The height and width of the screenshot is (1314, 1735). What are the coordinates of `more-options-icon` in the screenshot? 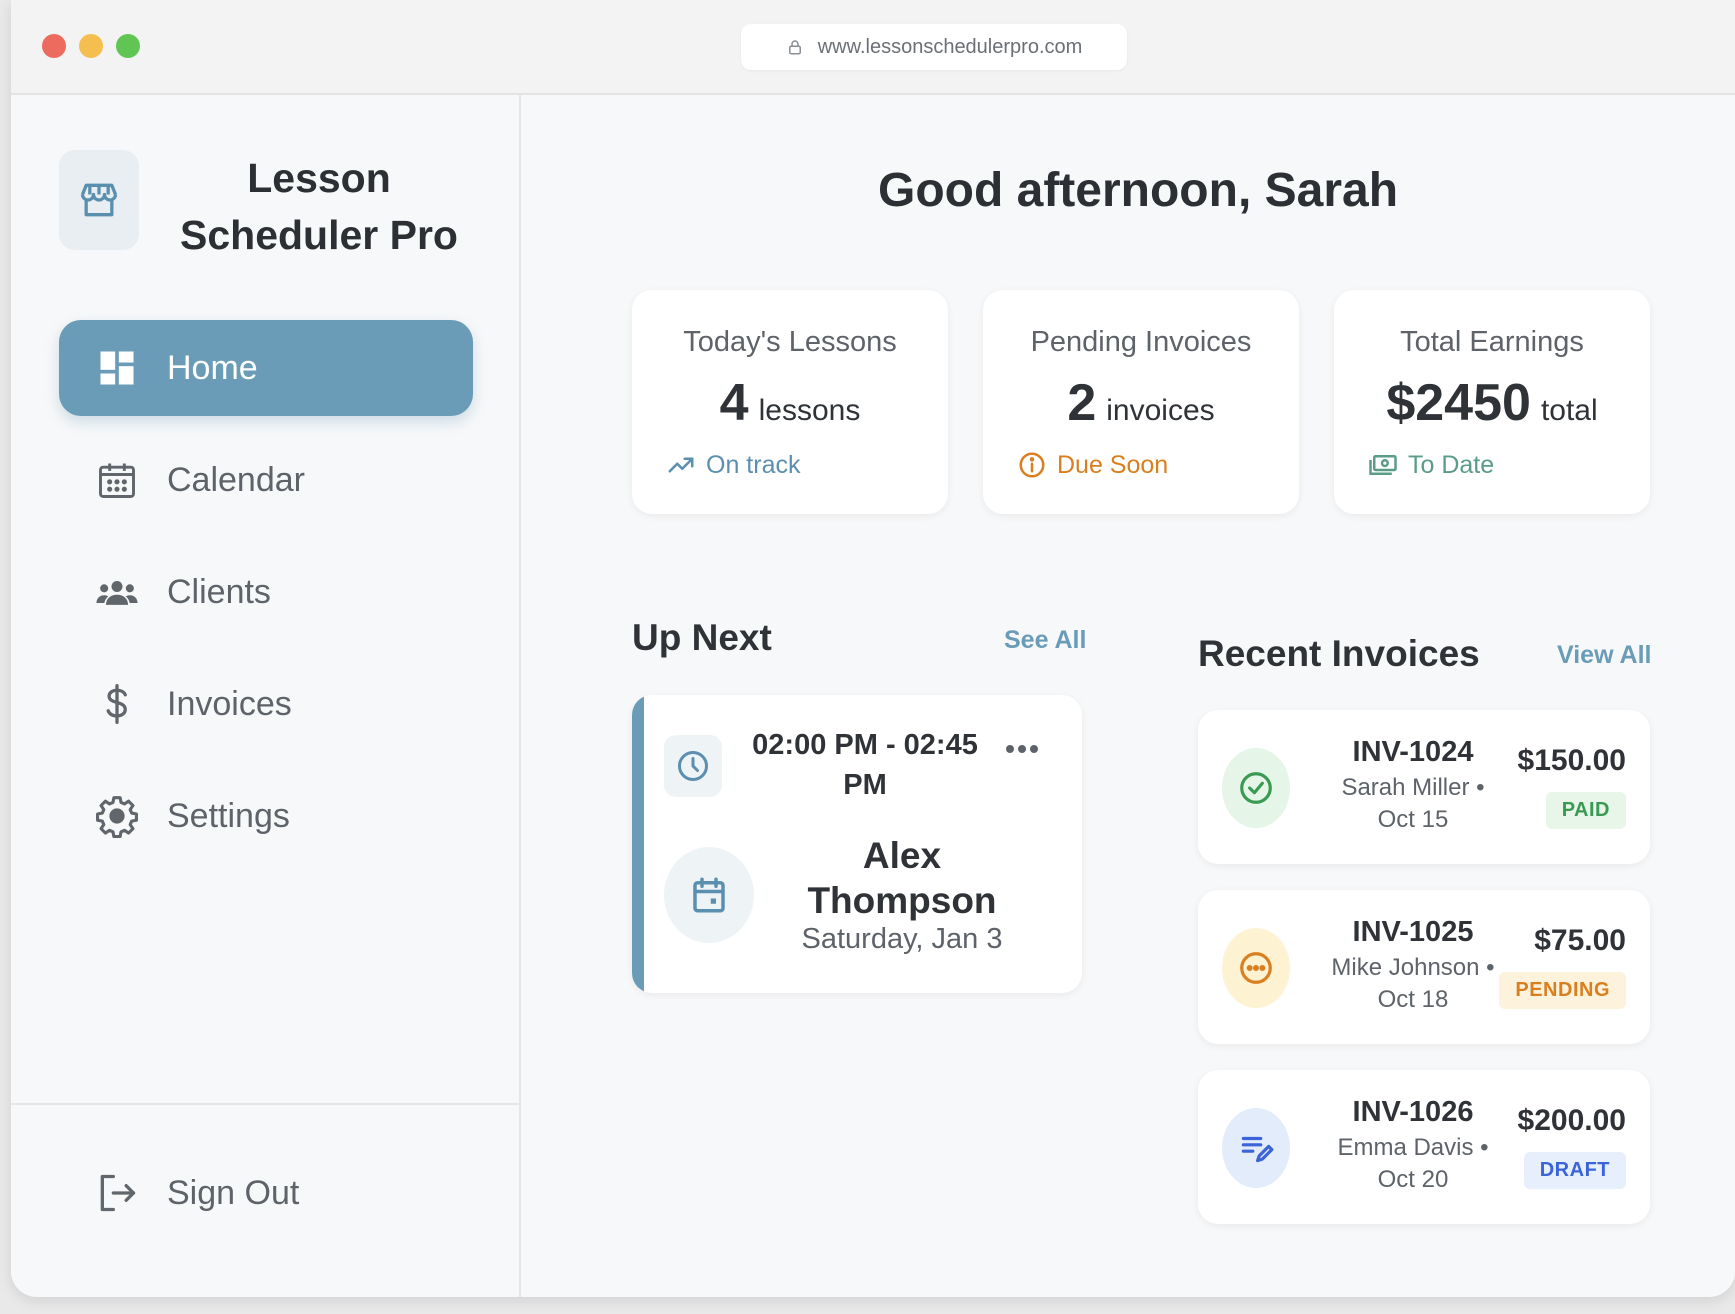 It's located at (1022, 749).